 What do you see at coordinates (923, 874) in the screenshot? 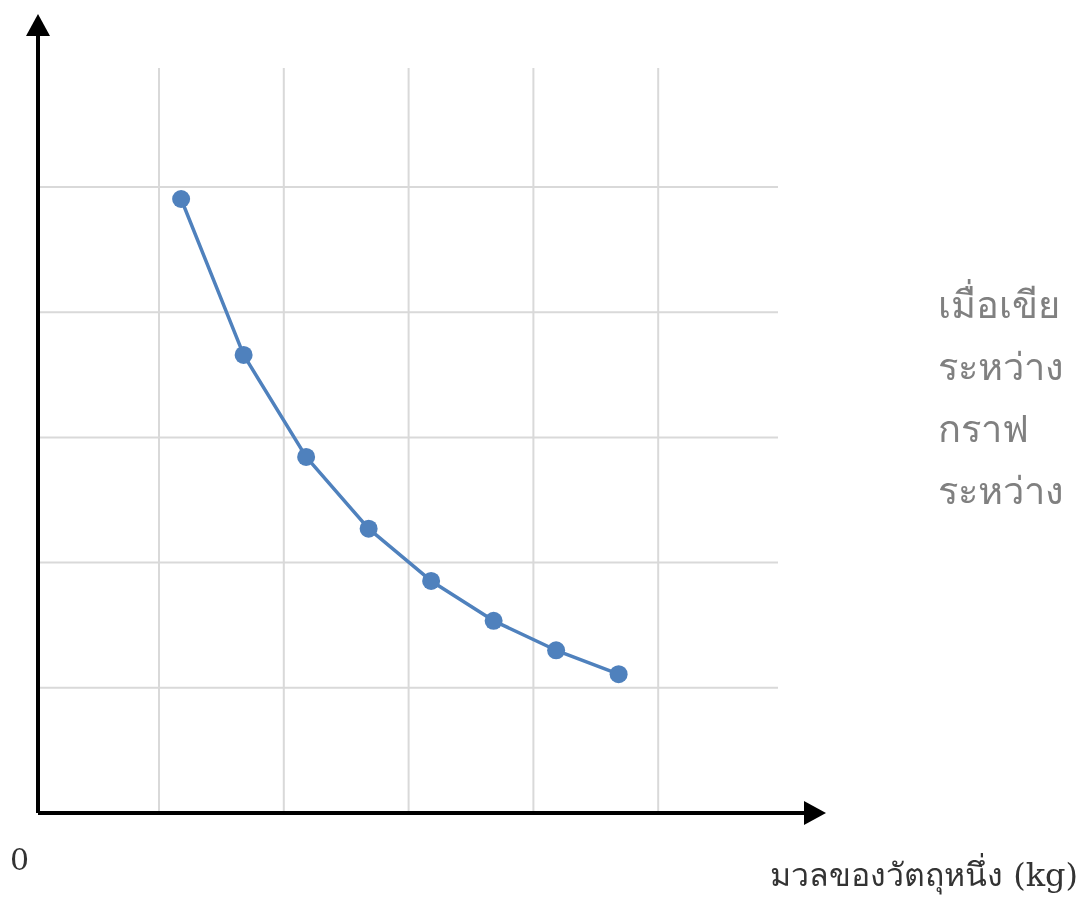
I see `x-axis-title: มวลของวัตถุหนึ่ง (kg)` at bounding box center [923, 874].